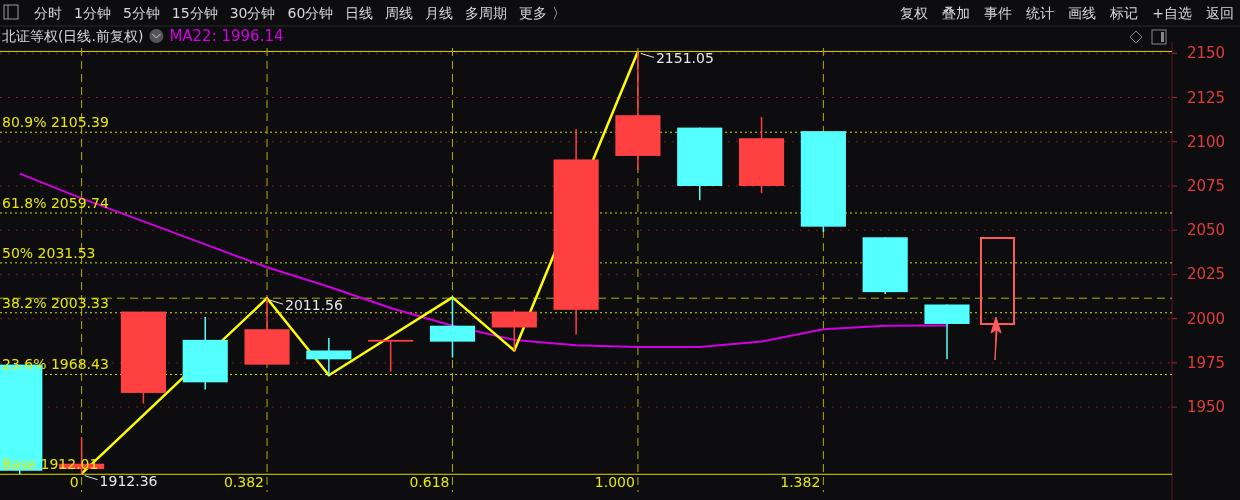  What do you see at coordinates (1172, 13) in the screenshot?
I see `text: +自选` at bounding box center [1172, 13].